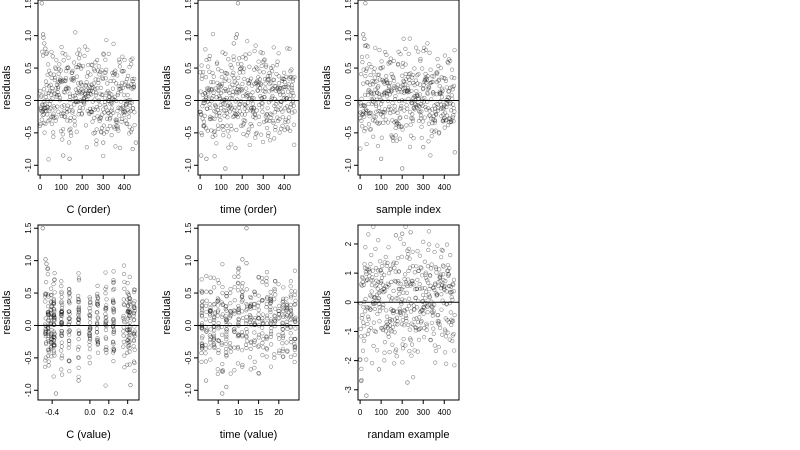 The image size is (800, 450). Describe the element at coordinates (88, 311) in the screenshot. I see `data-points` at that location.